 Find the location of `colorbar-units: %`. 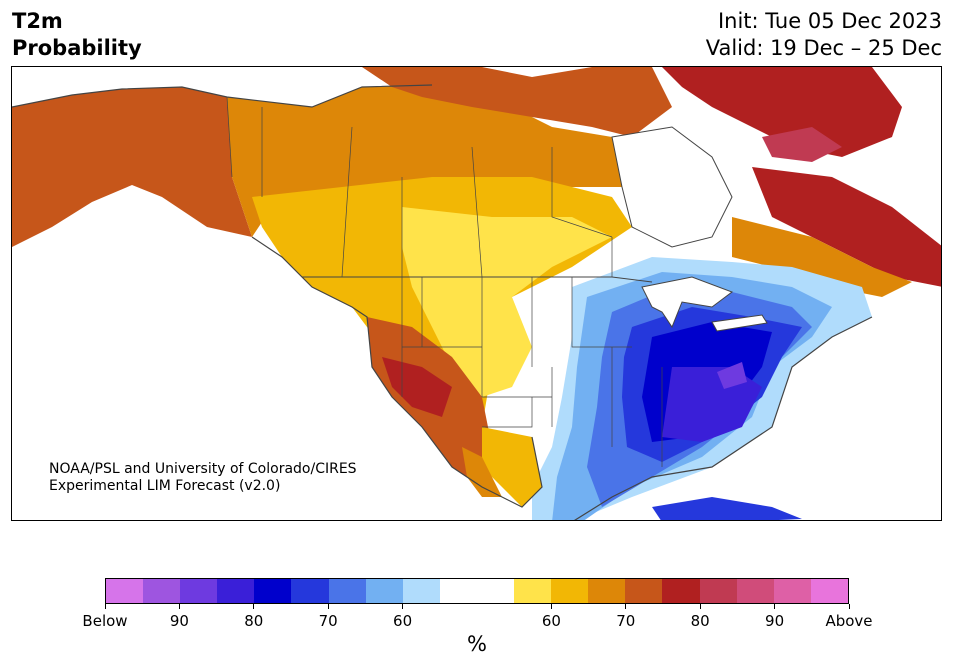

colorbar-units: % is located at coordinates (477, 644).